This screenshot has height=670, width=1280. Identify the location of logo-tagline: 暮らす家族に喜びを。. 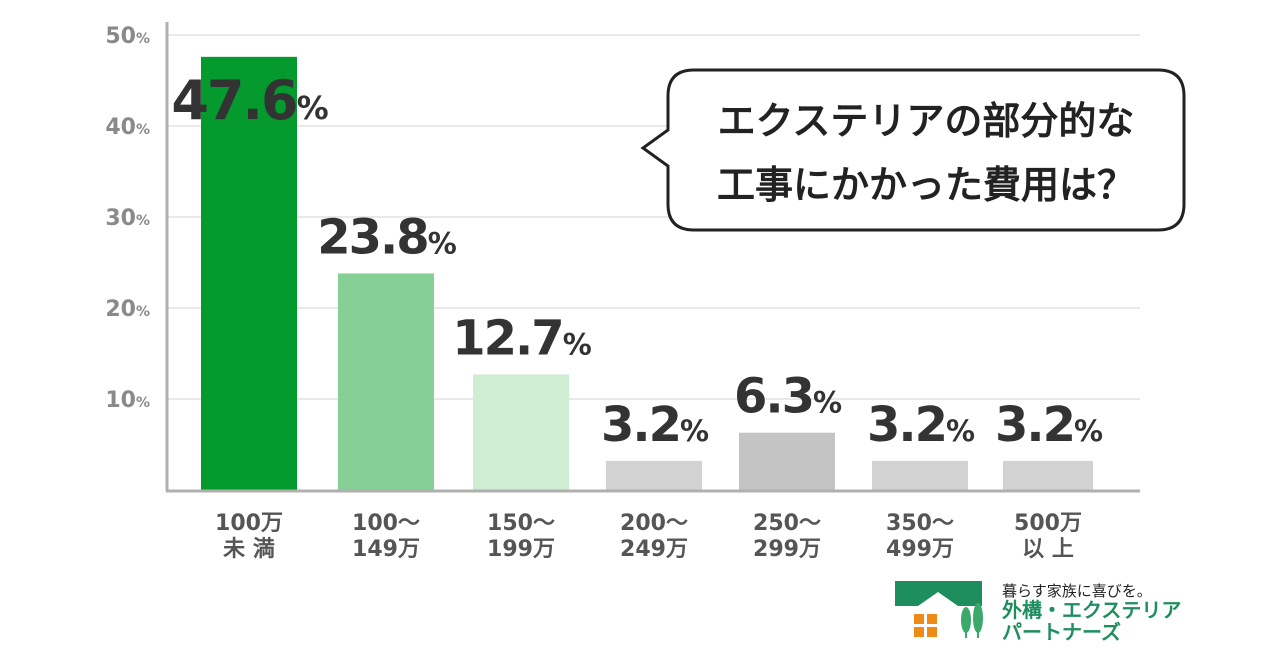
(1077, 591).